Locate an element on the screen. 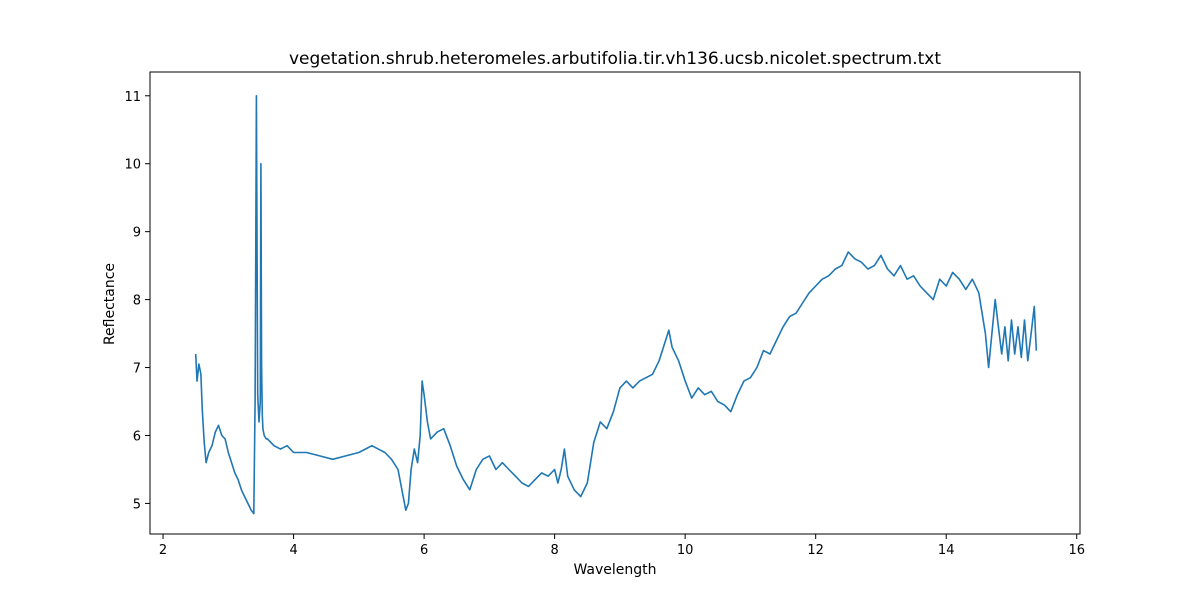 Image resolution: width=1200 pixels, height=600 pixels. x-tick-label: 10 is located at coordinates (685, 550).